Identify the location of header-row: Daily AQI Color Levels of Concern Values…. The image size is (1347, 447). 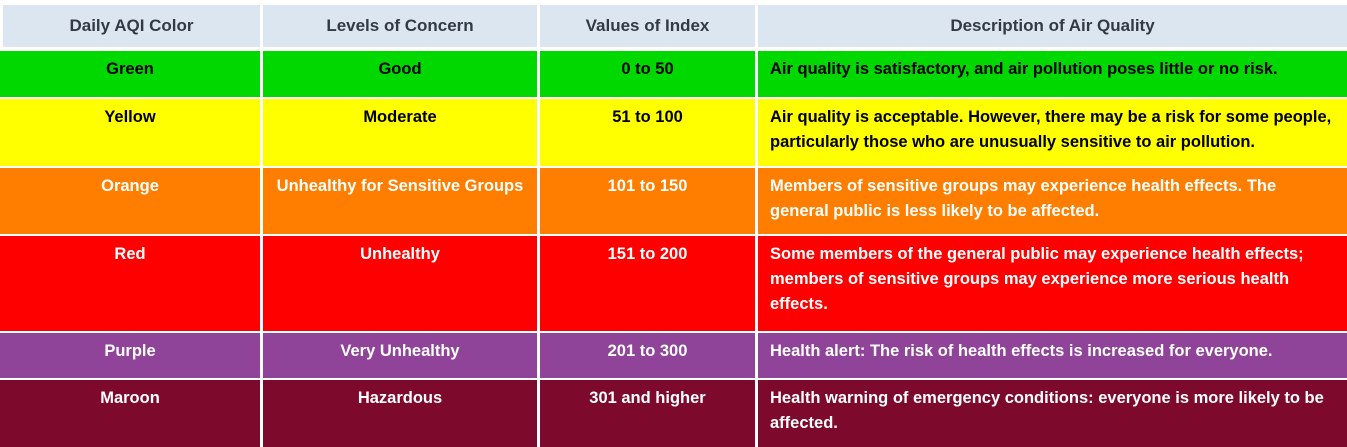
(673, 28).